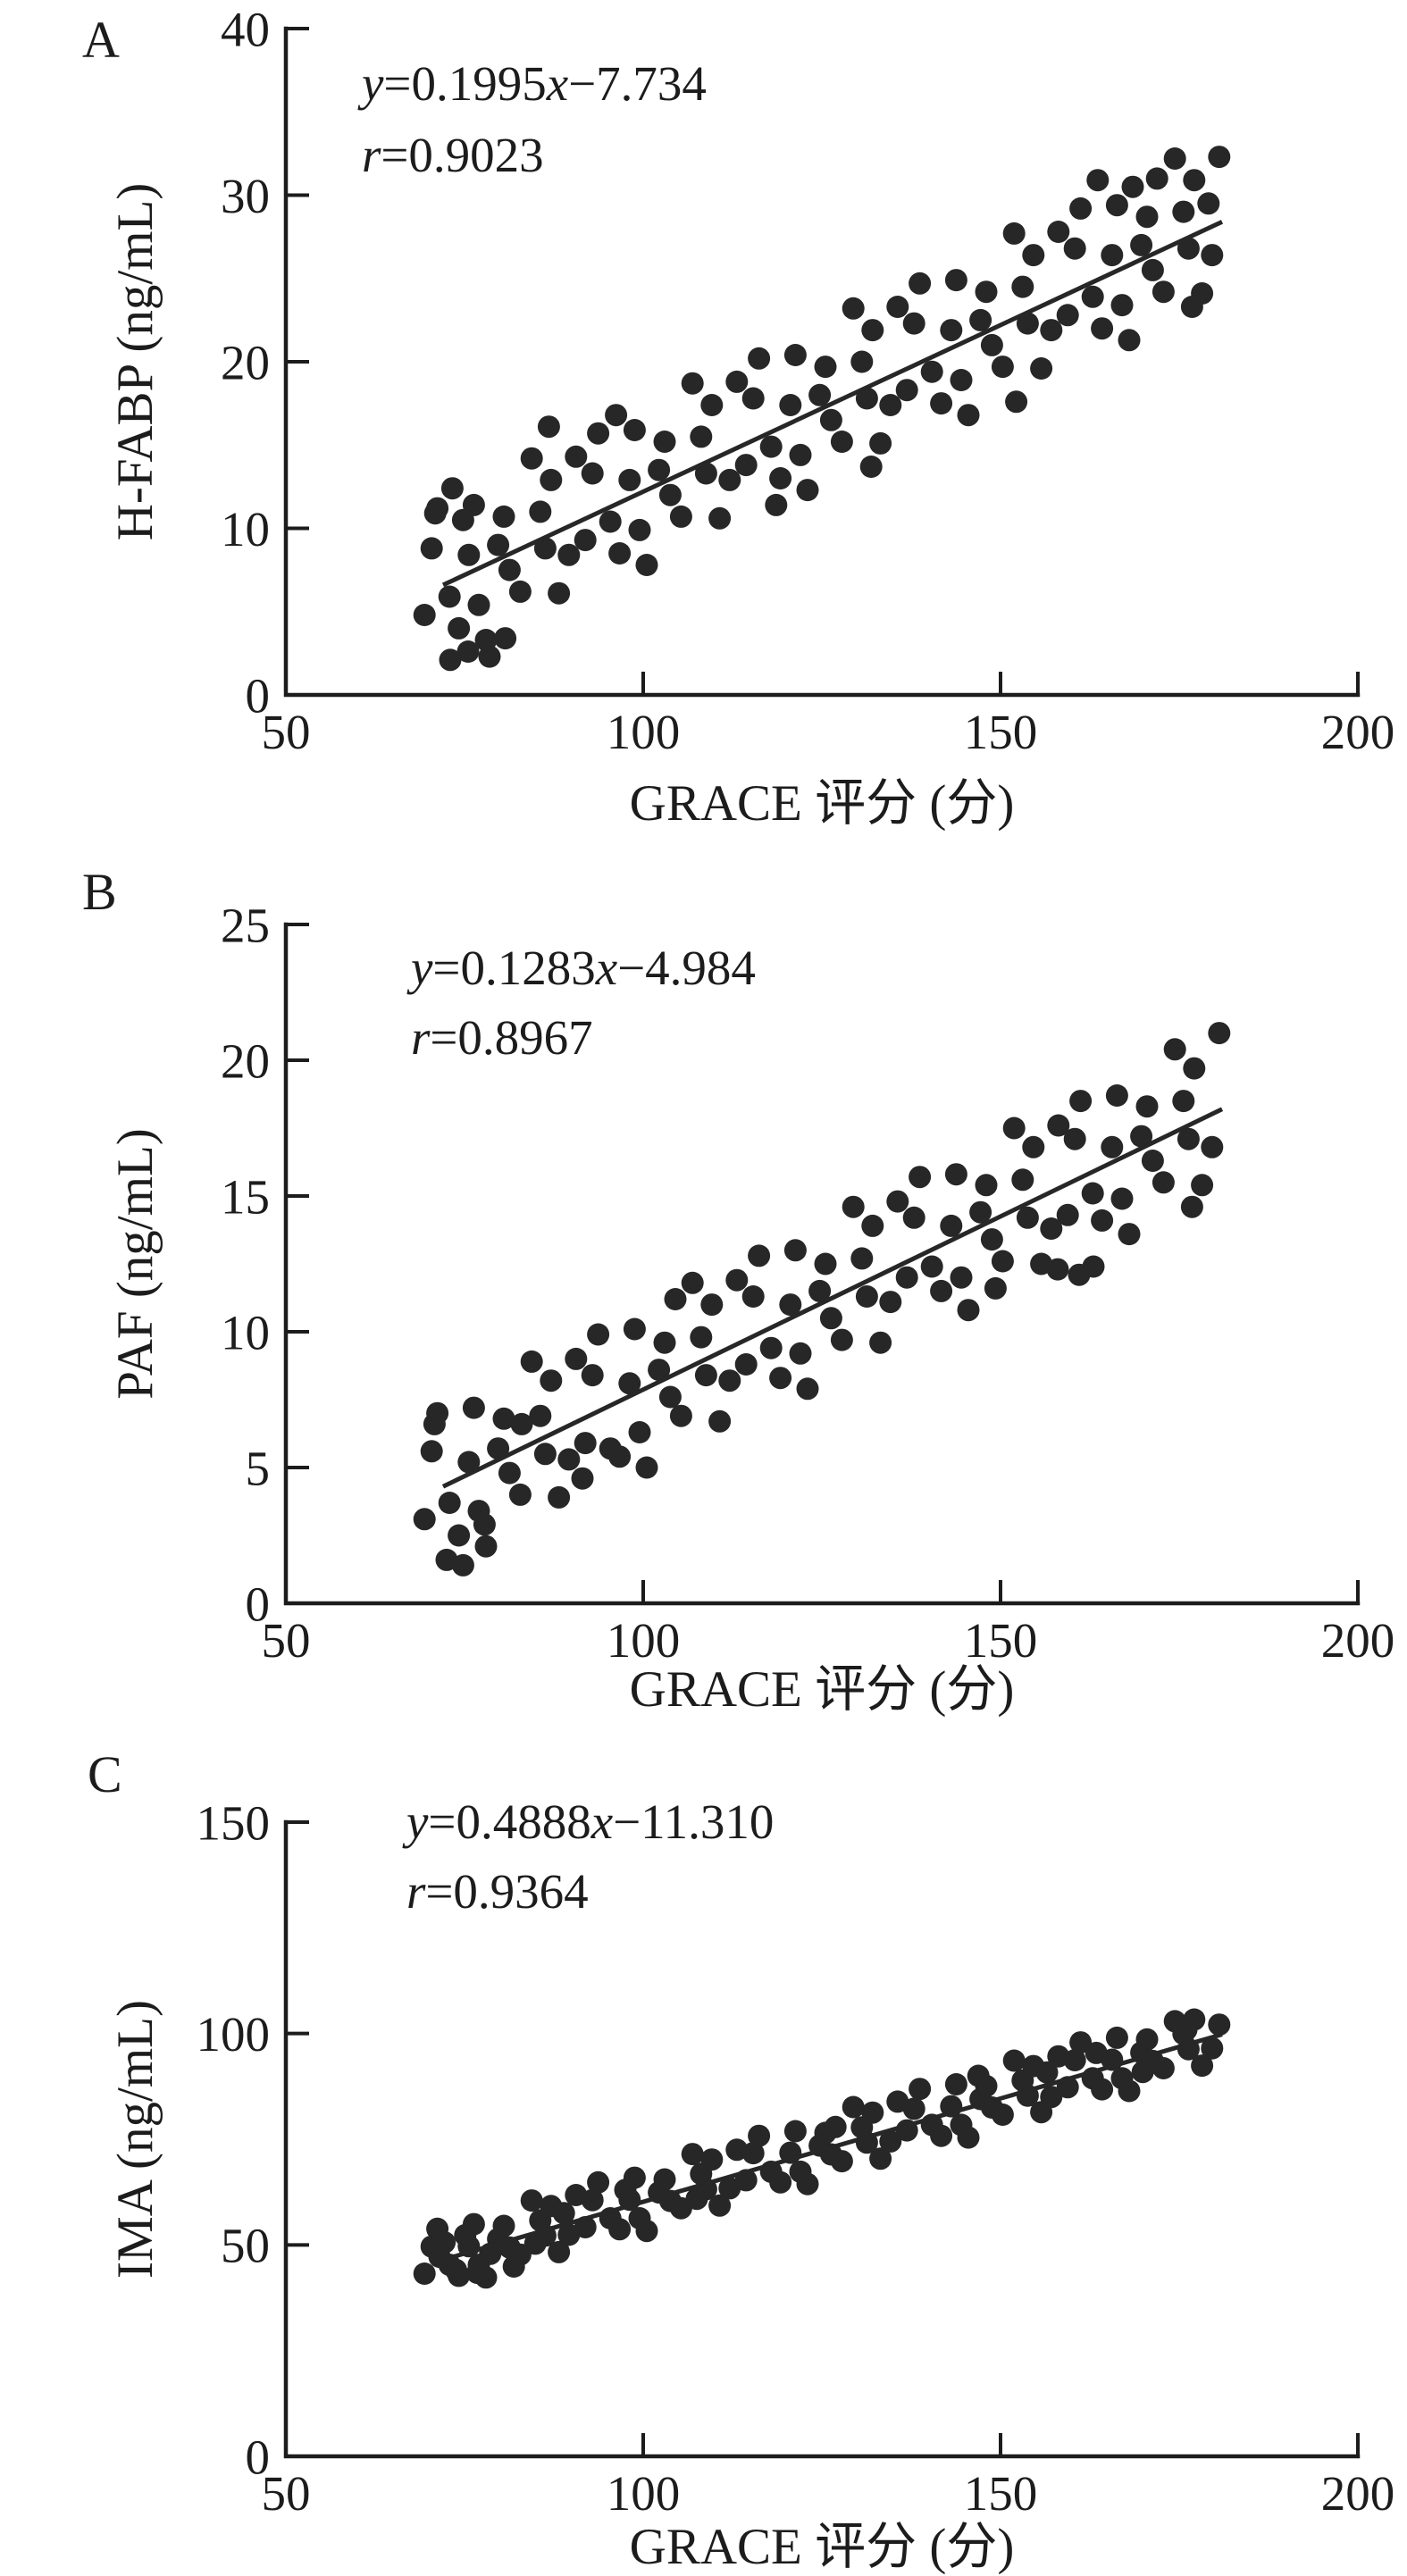 This screenshot has height=2576, width=1407. What do you see at coordinates (245, 196) in the screenshot?
I see `y-tick-label: 30` at bounding box center [245, 196].